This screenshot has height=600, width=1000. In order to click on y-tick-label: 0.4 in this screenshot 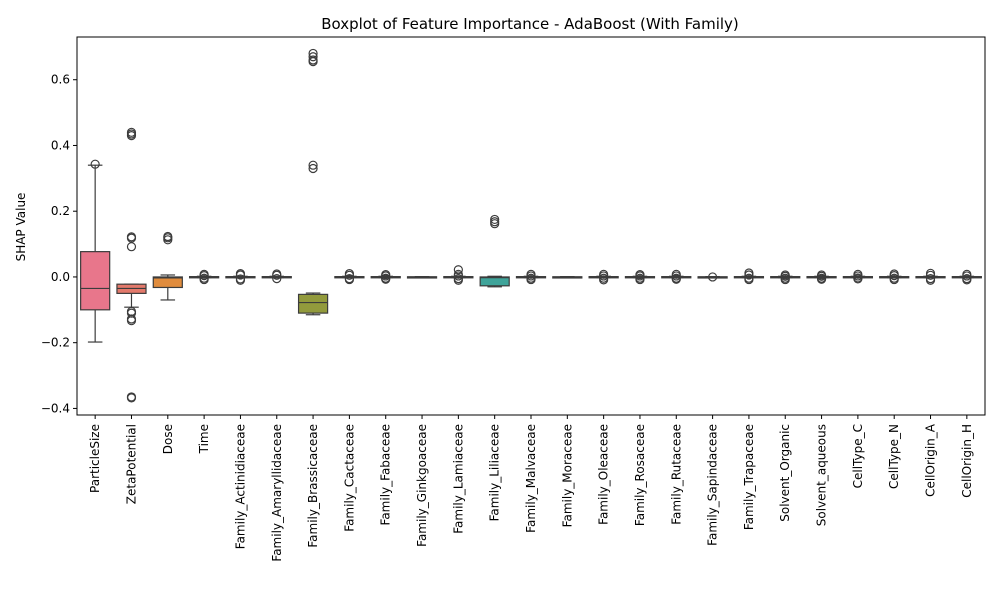, I will do `click(60, 145)`.